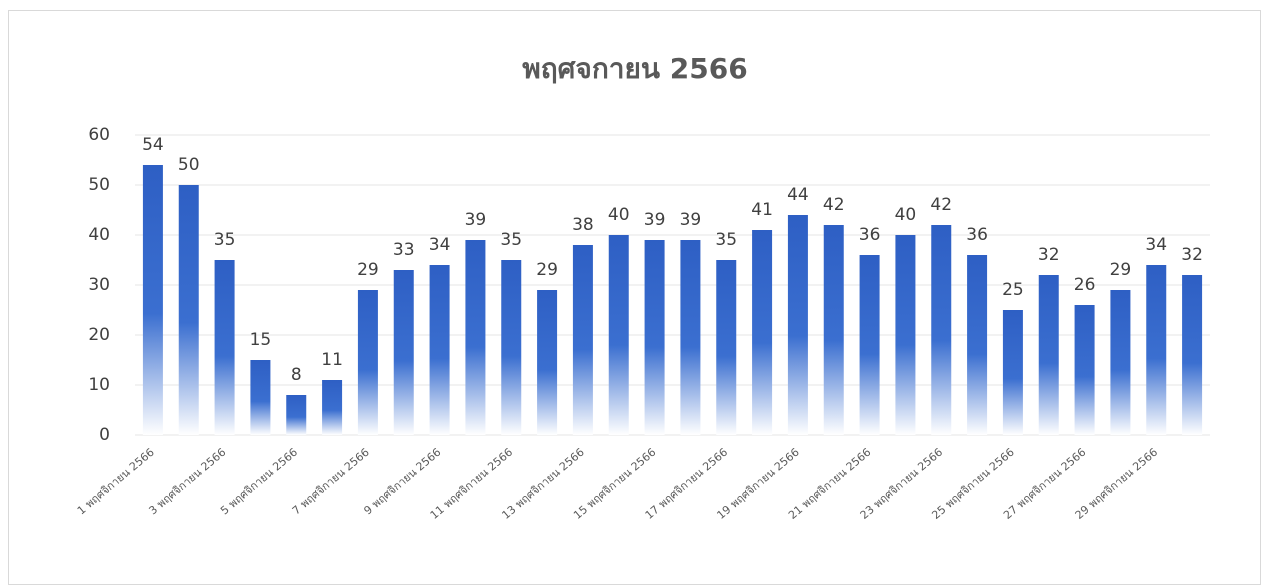  What do you see at coordinates (332, 360) in the screenshot?
I see `data-label: 11` at bounding box center [332, 360].